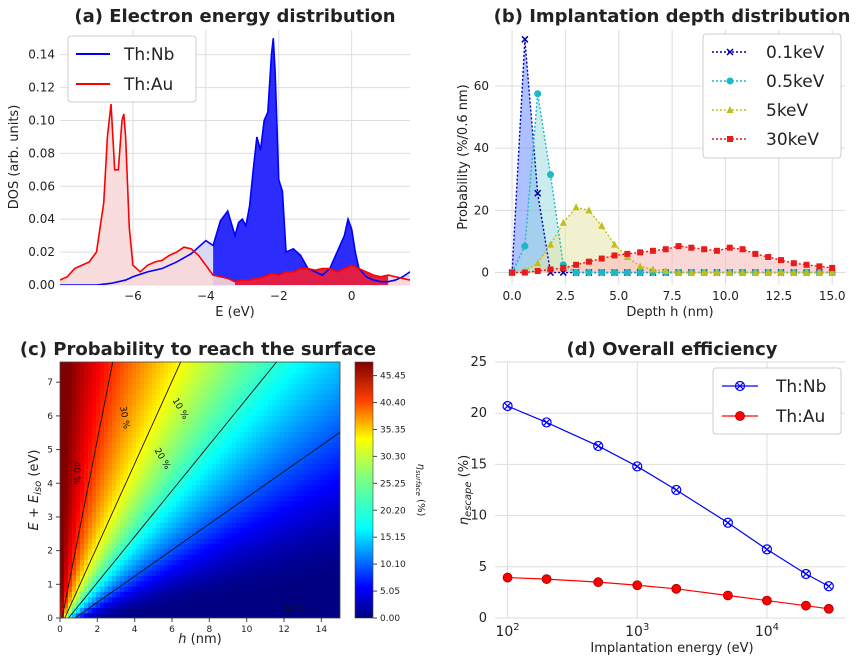 This screenshot has width=856, height=666. I want to click on chart-c-colorbar-tick: 40.40, so click(393, 404).